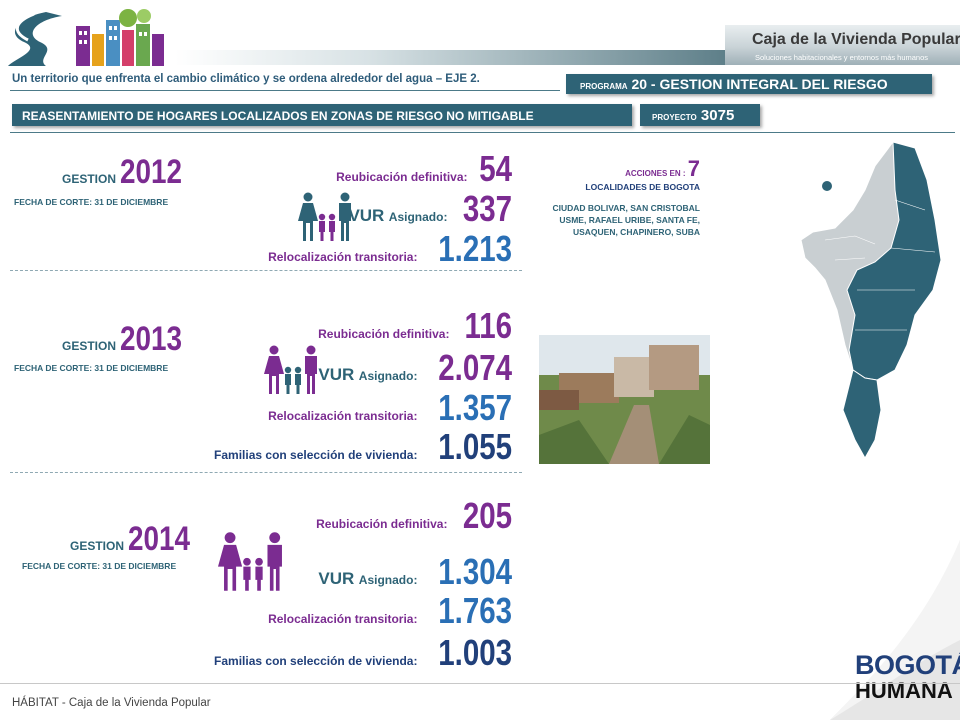 The width and height of the screenshot is (960, 720). Describe the element at coordinates (450, 57) in the screenshot. I see `header-gradient-strip` at that location.